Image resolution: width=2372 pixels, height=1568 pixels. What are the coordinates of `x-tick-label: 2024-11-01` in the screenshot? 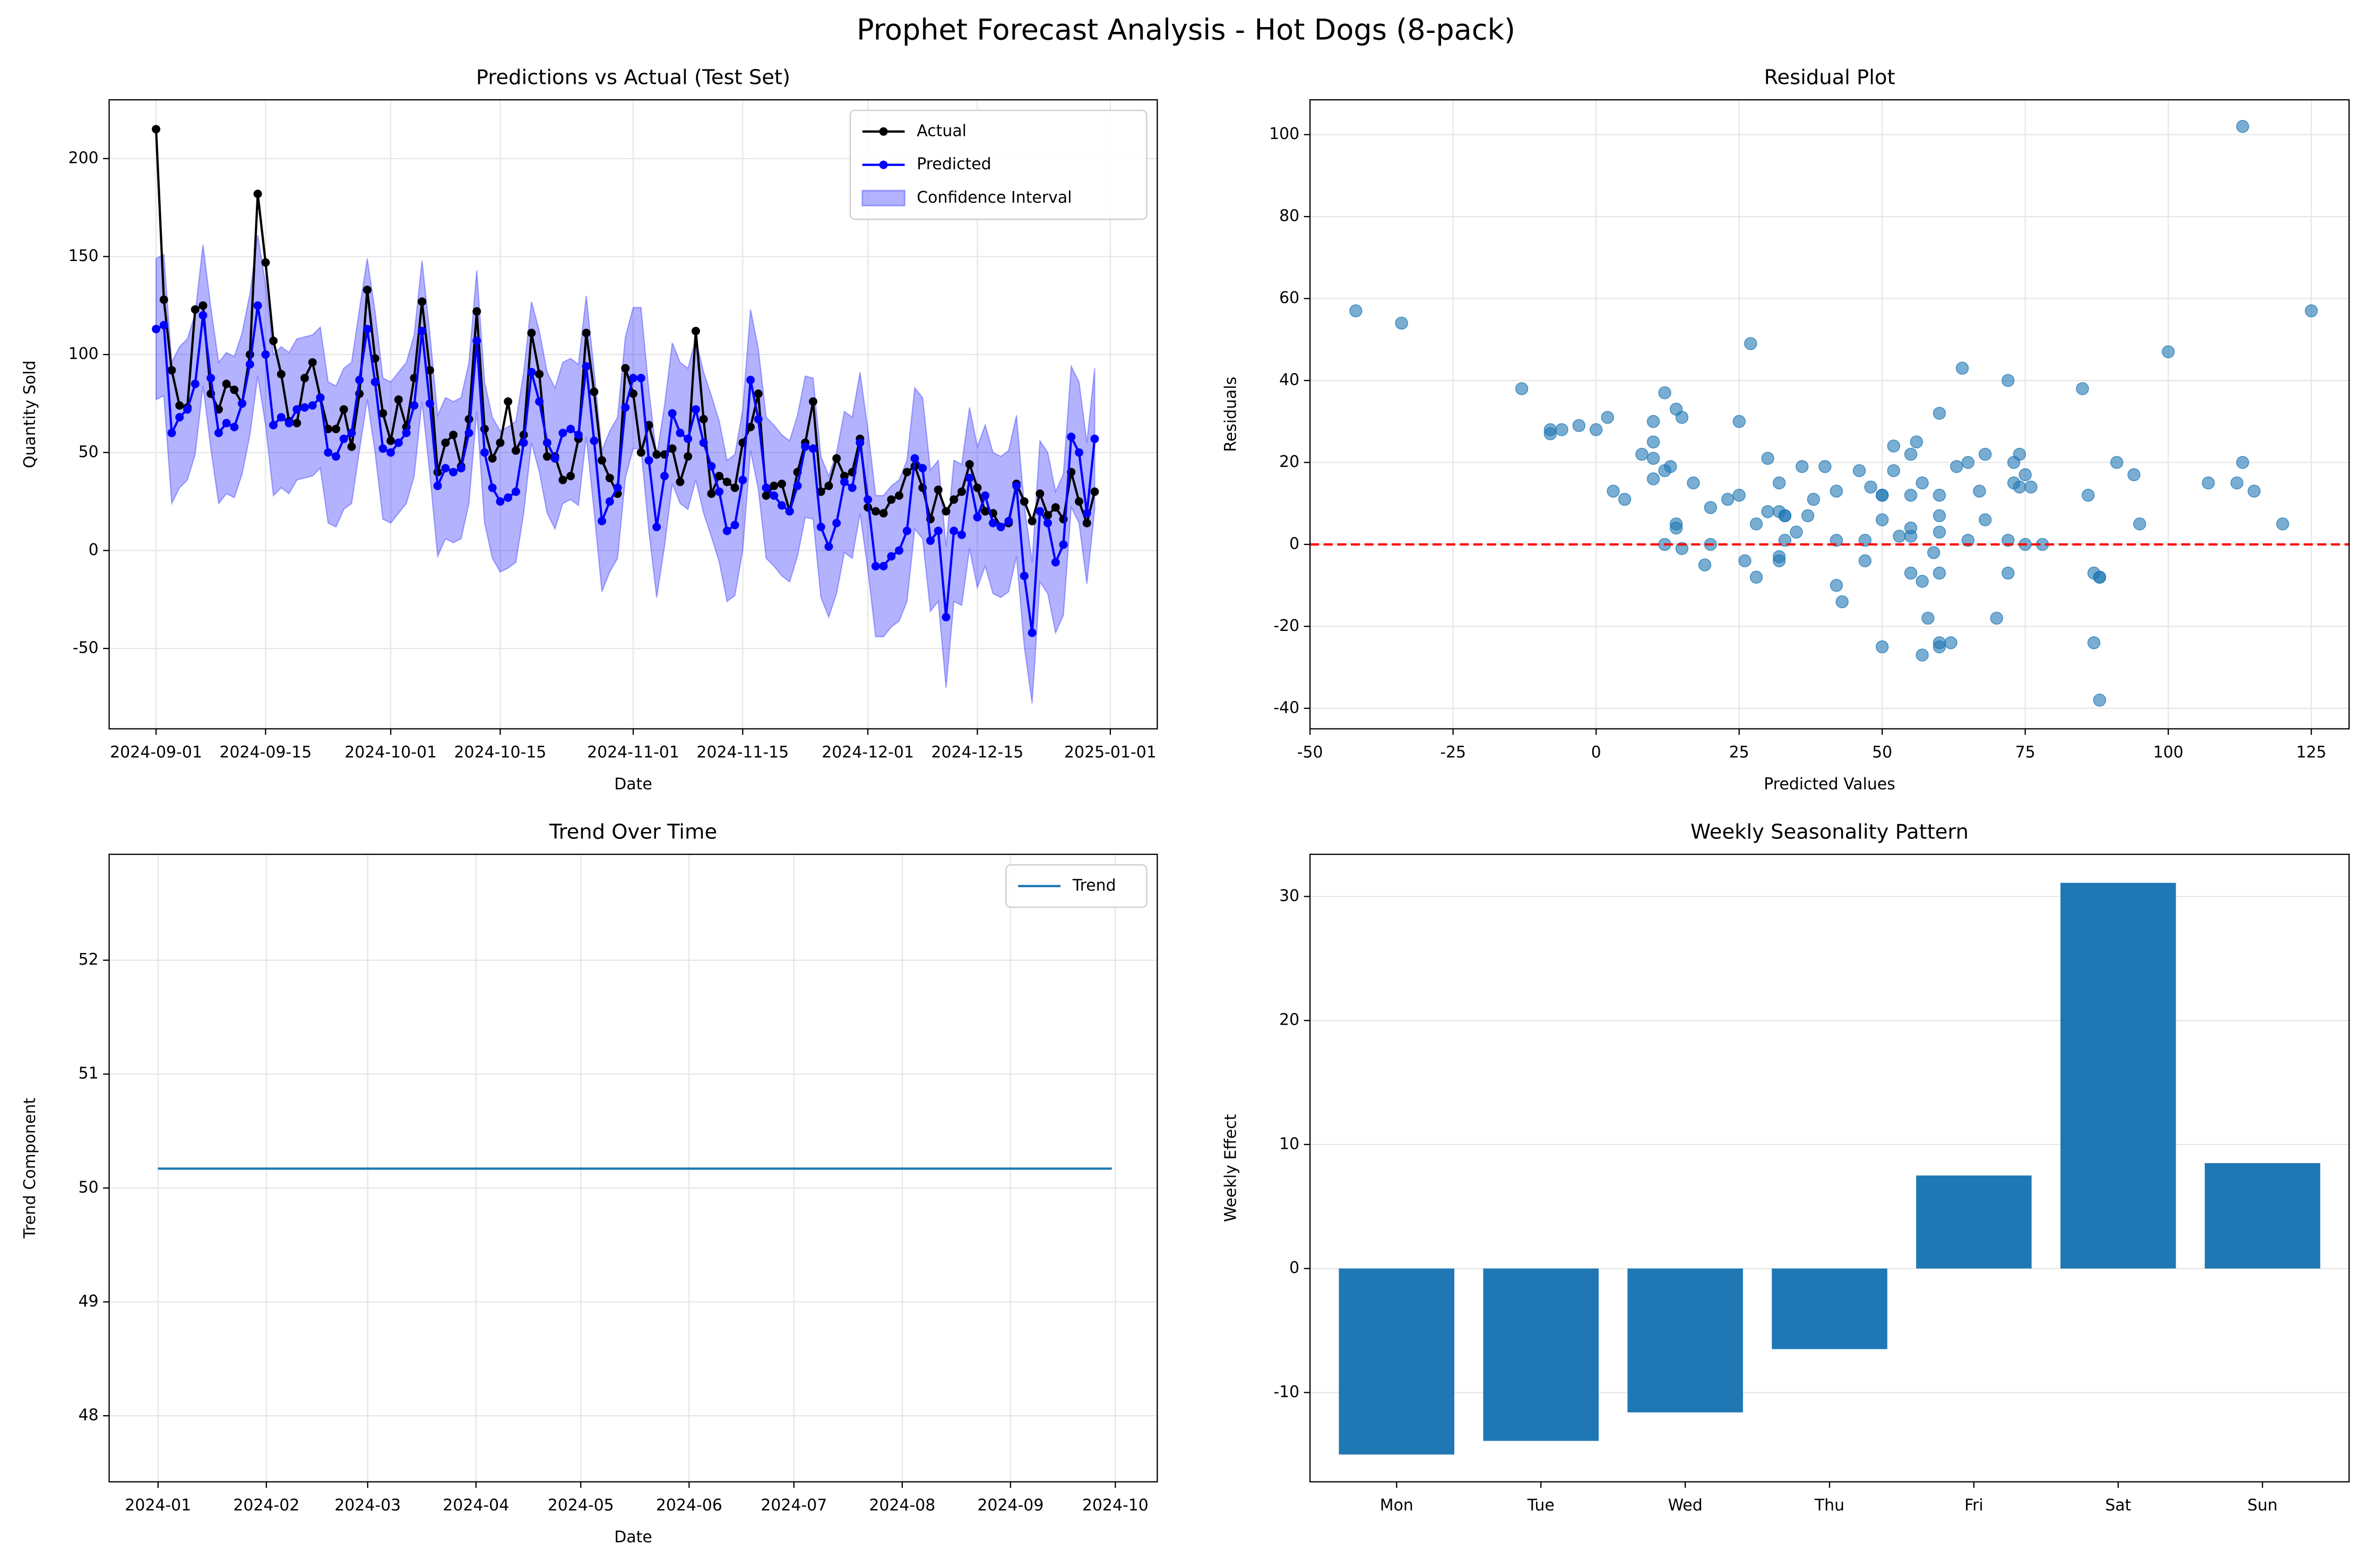 It's located at (633, 752).